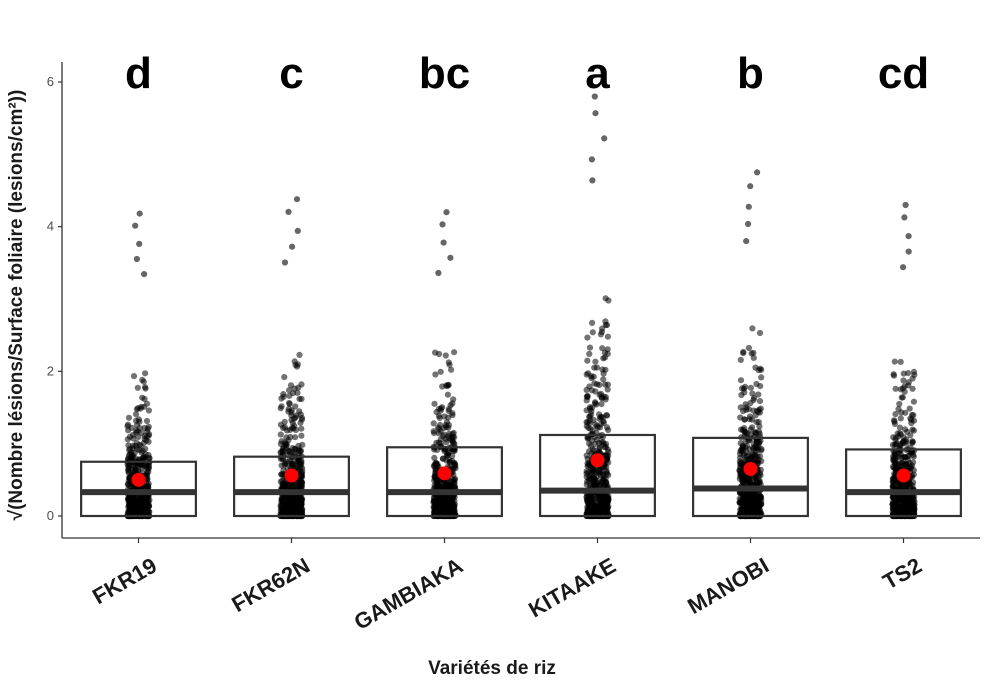  What do you see at coordinates (444, 482) in the screenshot?
I see `box-gambiaka` at bounding box center [444, 482].